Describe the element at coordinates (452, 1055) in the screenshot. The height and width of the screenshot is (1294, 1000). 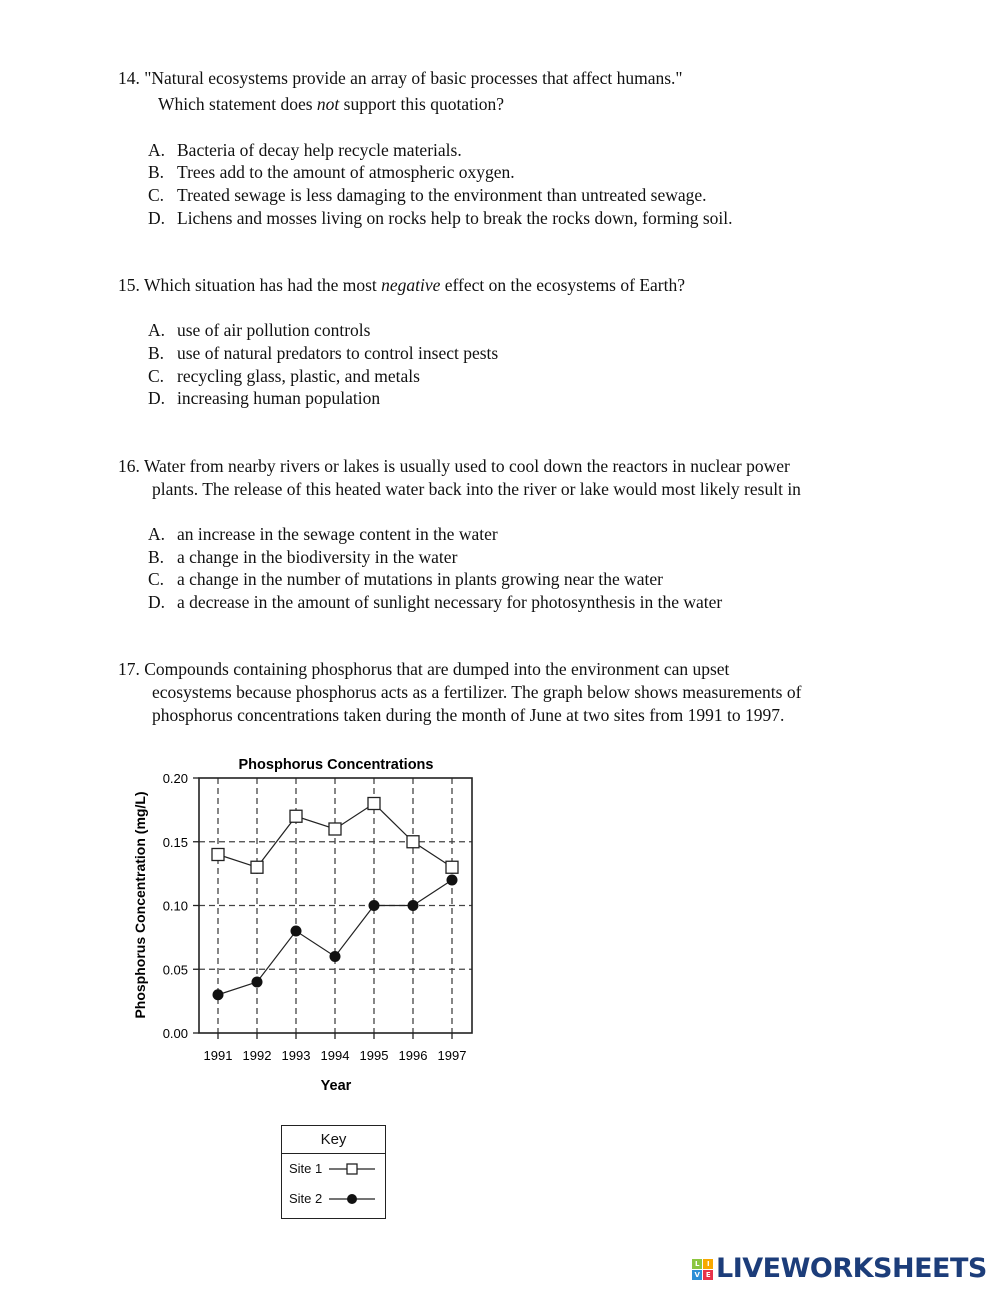
I see `x-tick-label: 1997` at that location.